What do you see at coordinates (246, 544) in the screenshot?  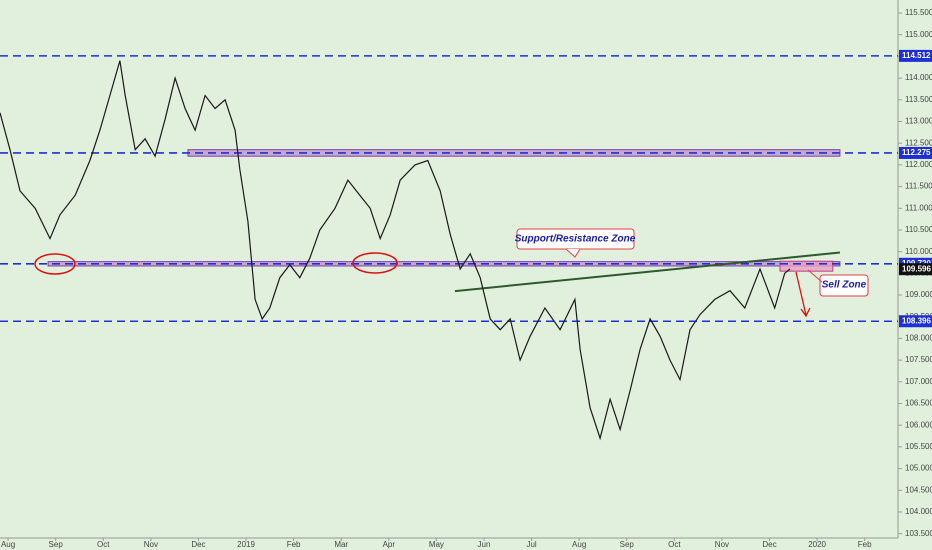 I see `x-tick-label: 2019` at bounding box center [246, 544].